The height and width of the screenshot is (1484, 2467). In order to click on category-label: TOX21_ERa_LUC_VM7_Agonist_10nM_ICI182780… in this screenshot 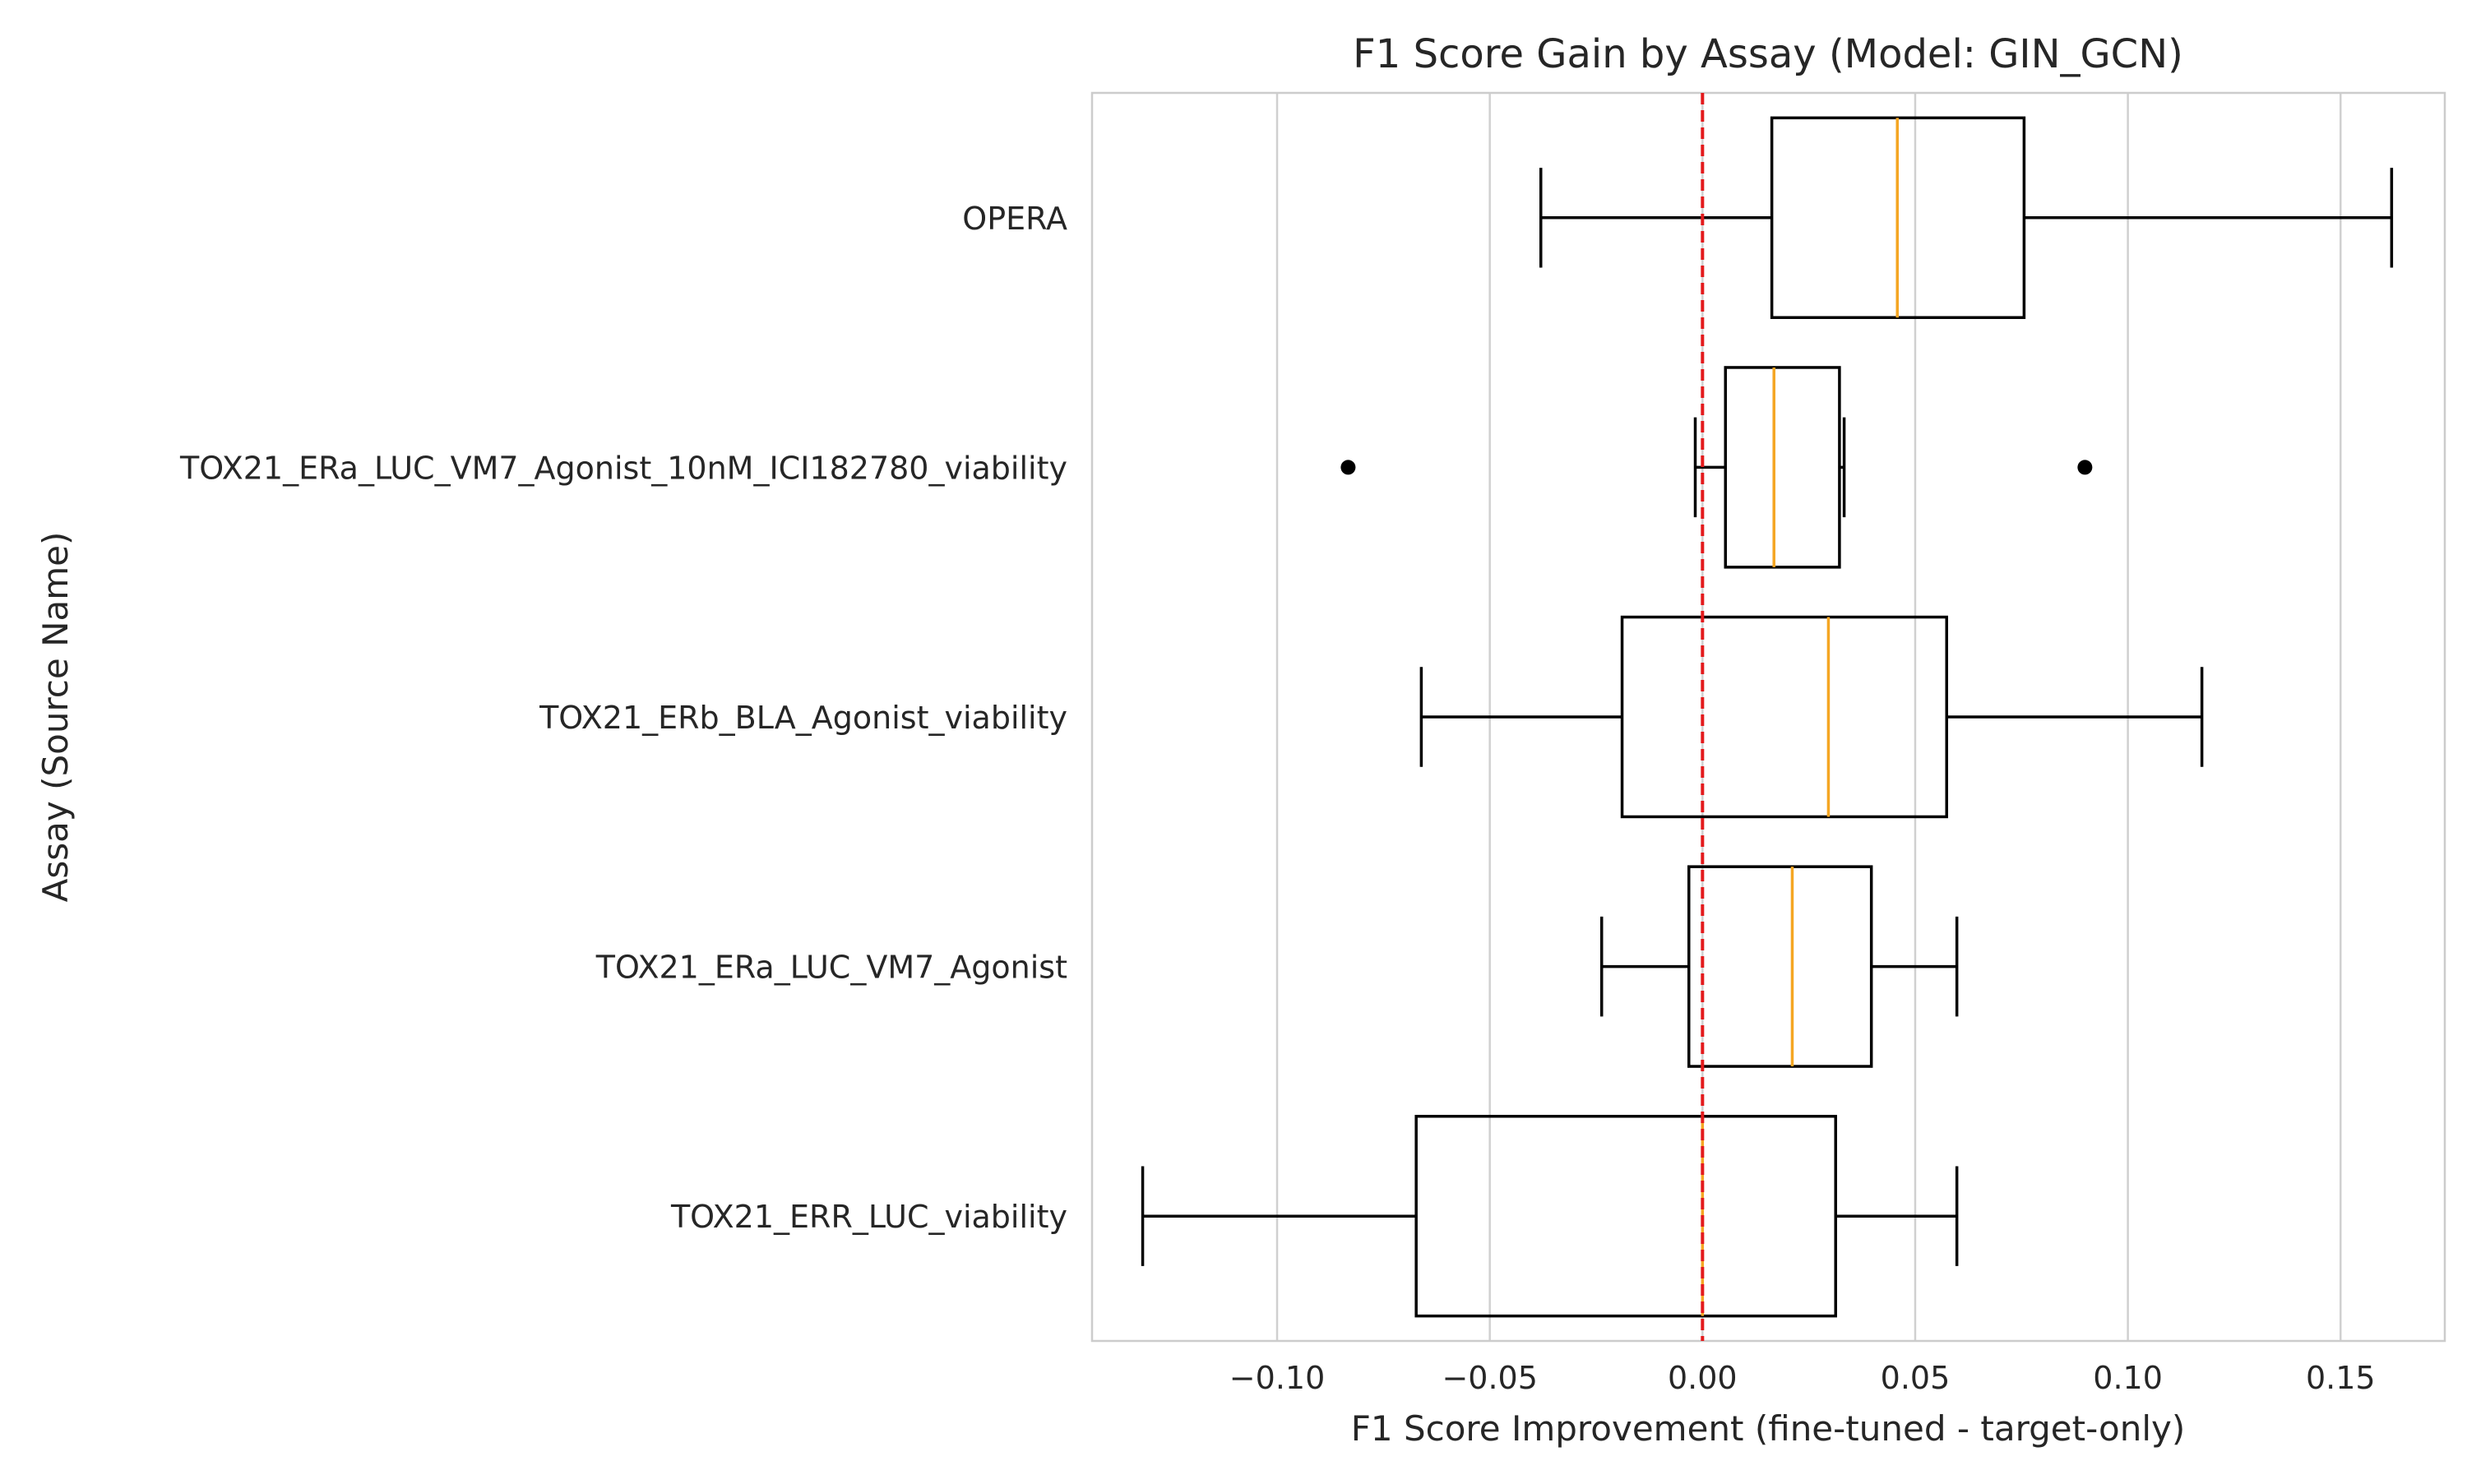, I will do `click(623, 468)`.